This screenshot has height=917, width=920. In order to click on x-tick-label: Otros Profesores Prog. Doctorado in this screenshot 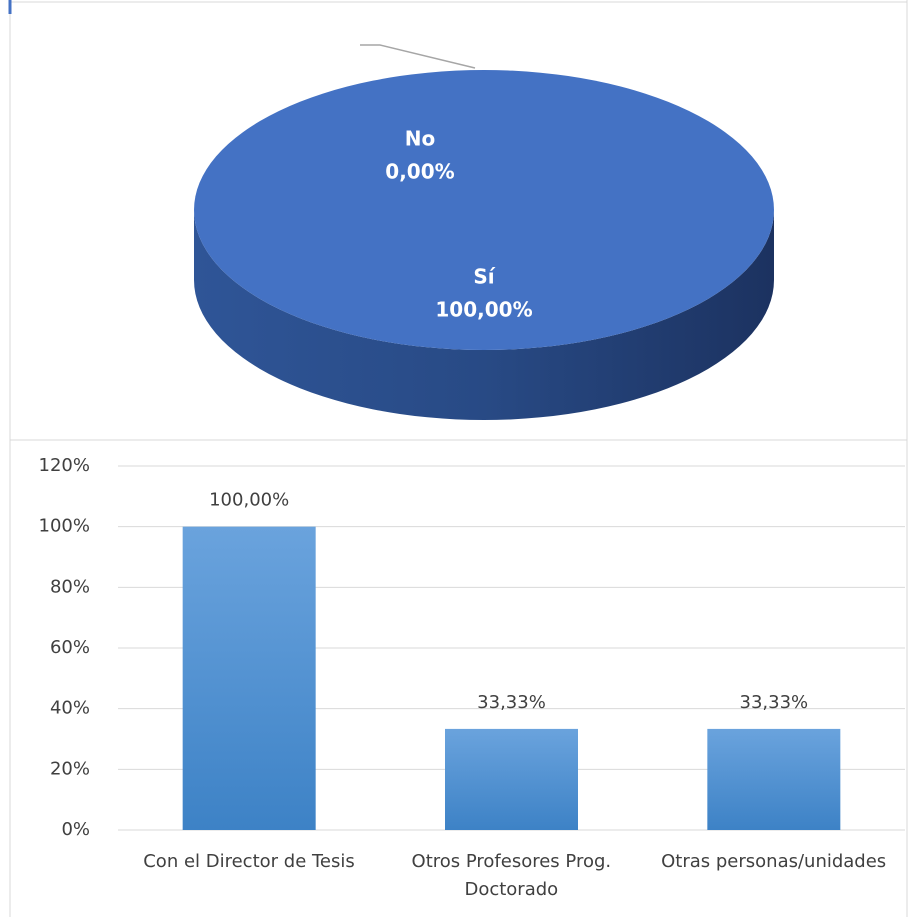, I will do `click(511, 875)`.